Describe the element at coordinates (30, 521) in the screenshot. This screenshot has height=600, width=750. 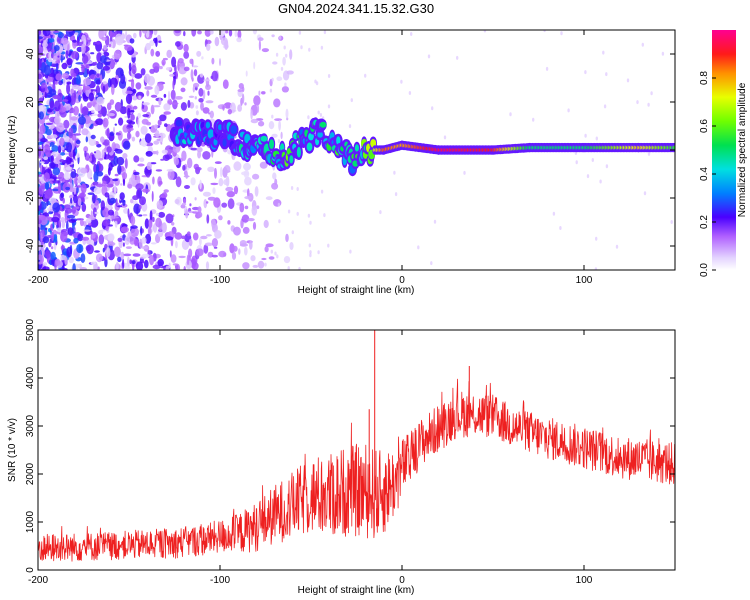
I see `y-tick-label: 1000` at that location.